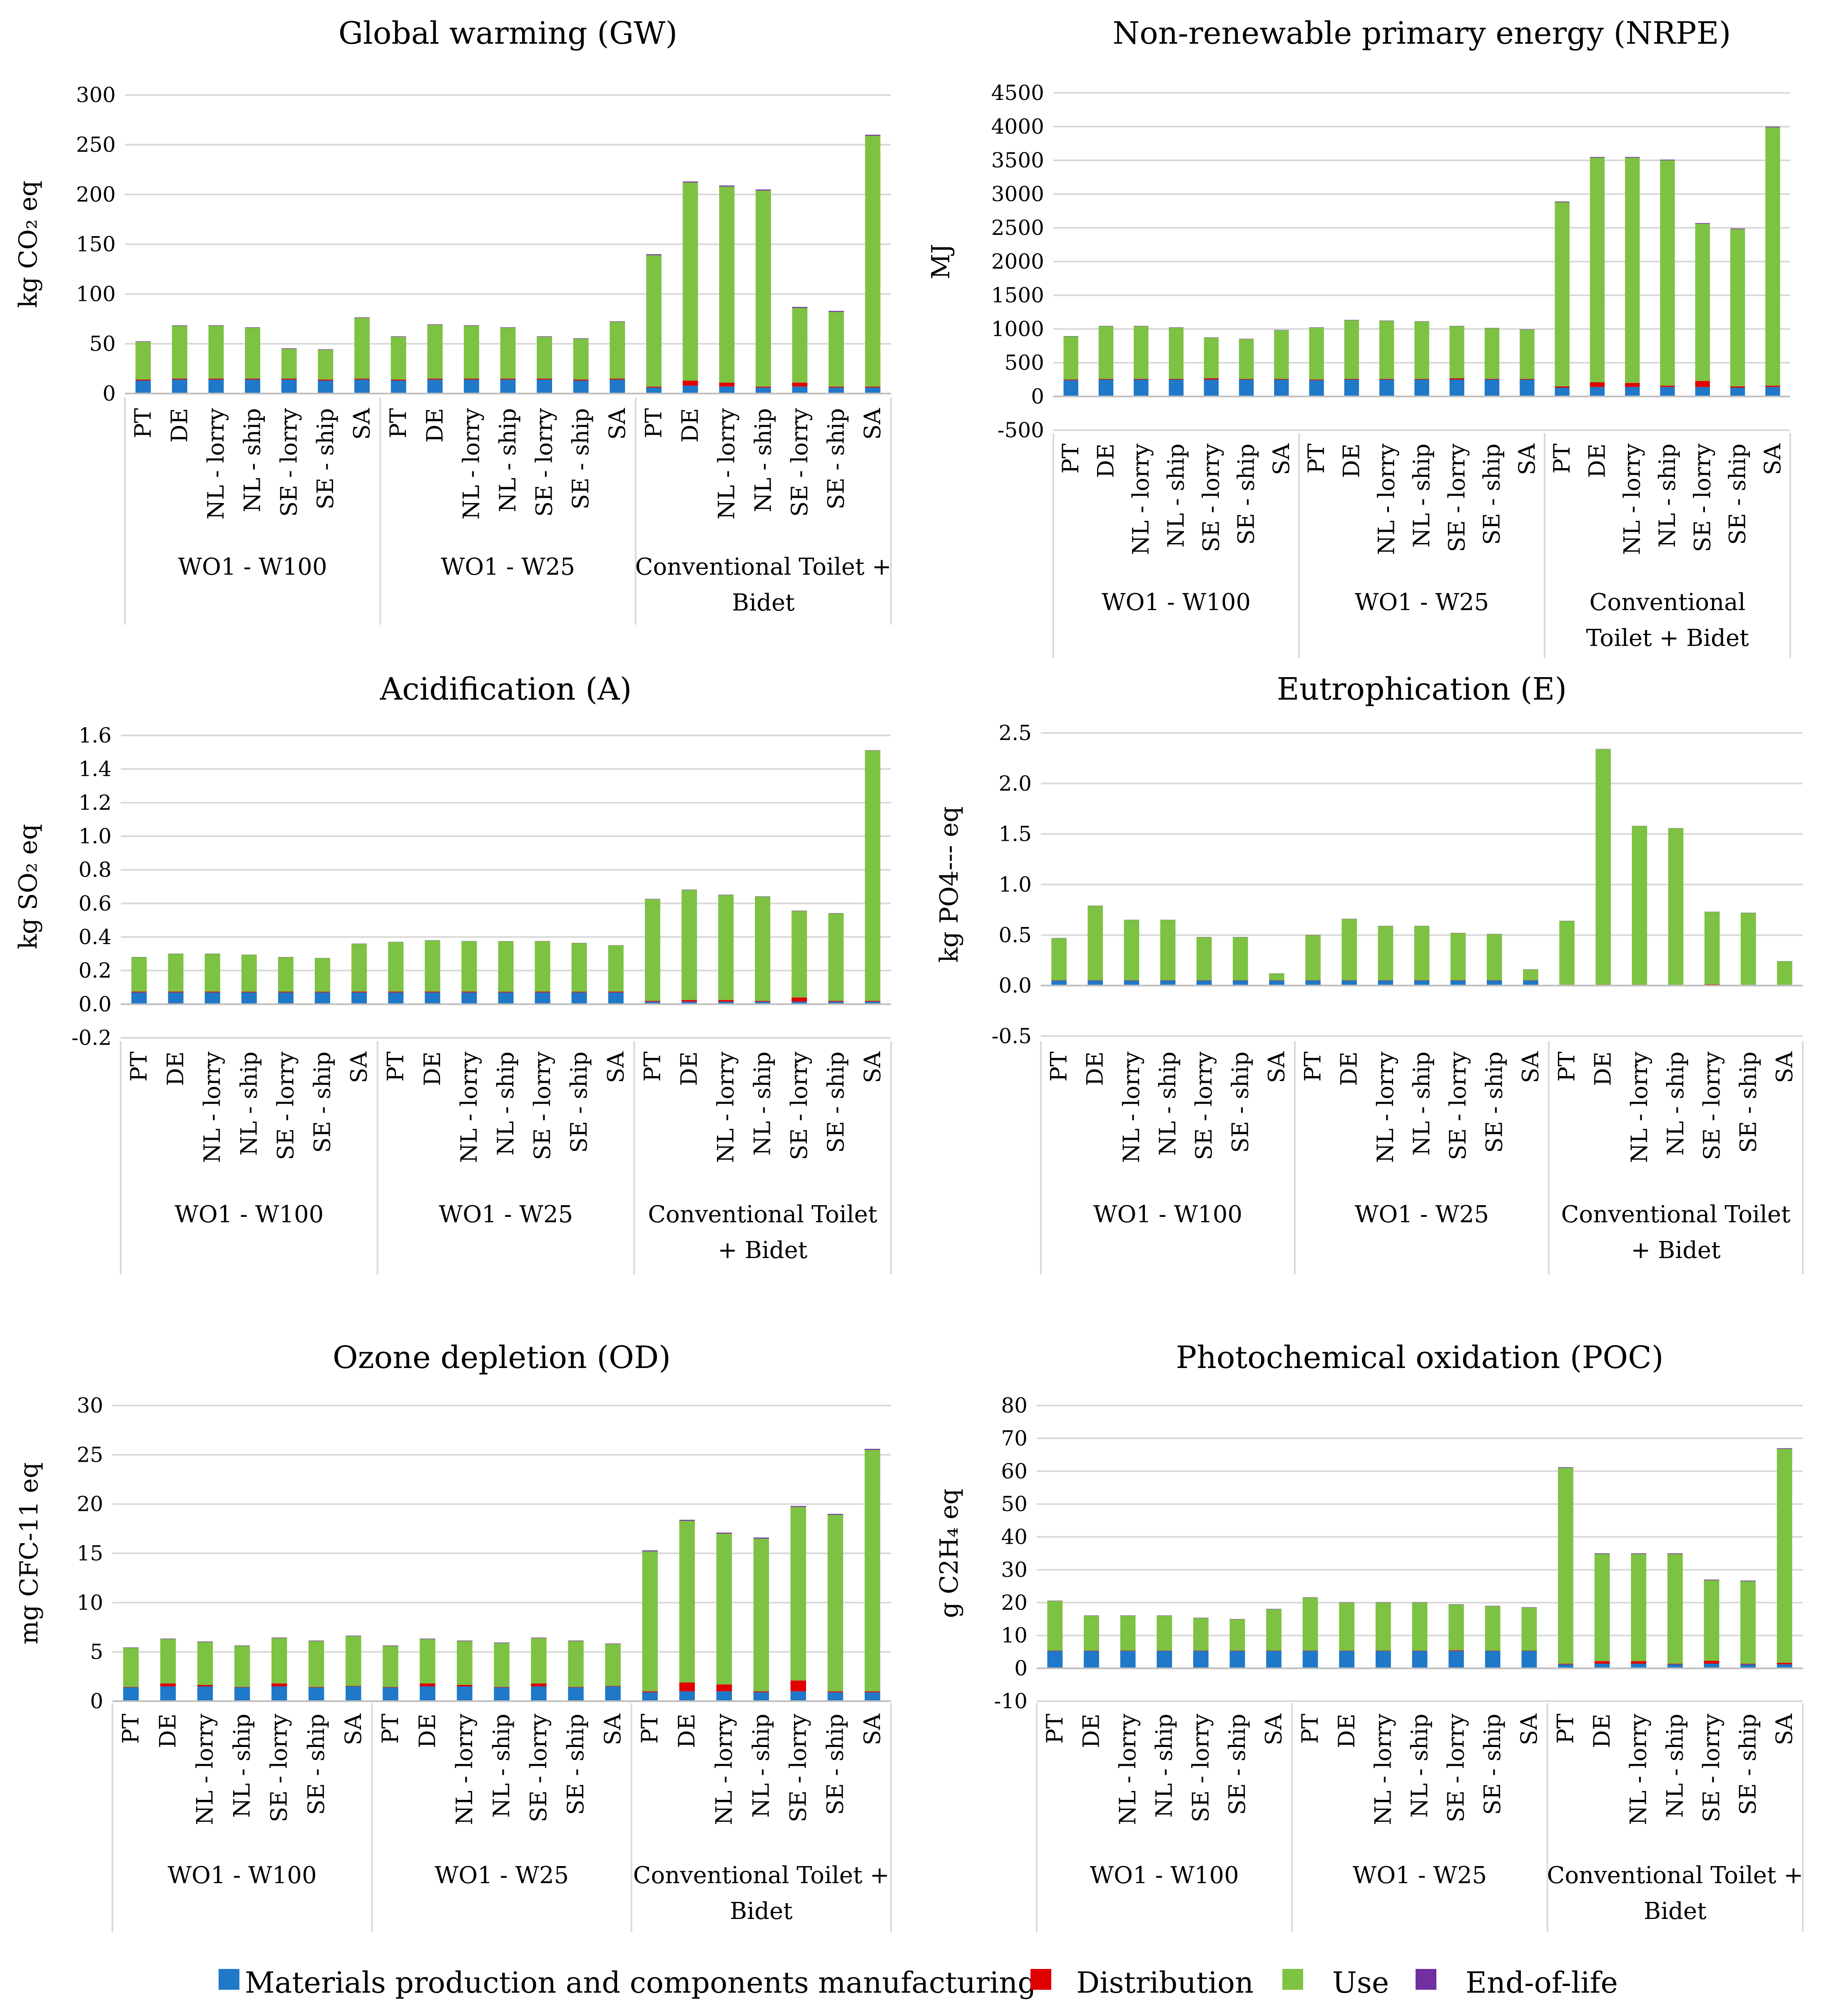 This screenshot has width=1829, height=2016. I want to click on legend-swatch-use, so click(1292, 1979).